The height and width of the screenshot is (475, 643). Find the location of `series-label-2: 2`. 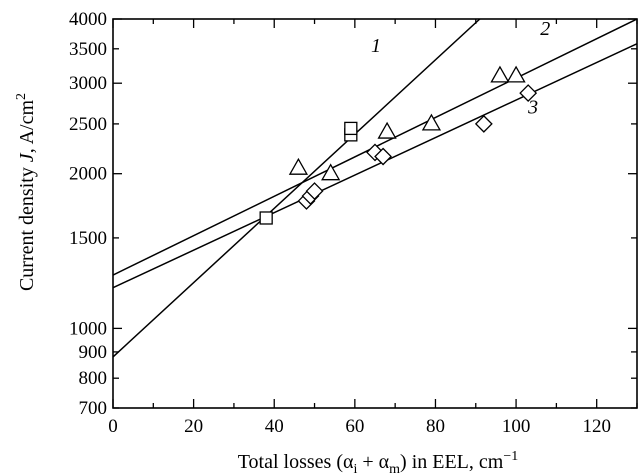

series-label-2: 2 is located at coordinates (545, 29).